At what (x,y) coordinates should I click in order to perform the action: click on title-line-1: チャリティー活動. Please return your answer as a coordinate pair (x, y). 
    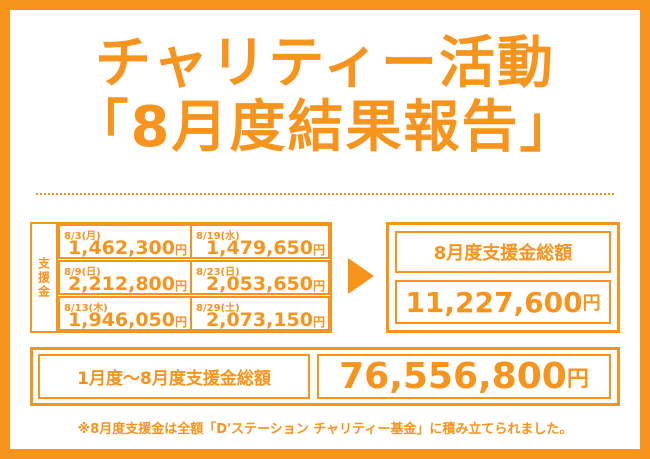
    Looking at the image, I should click on (325, 63).